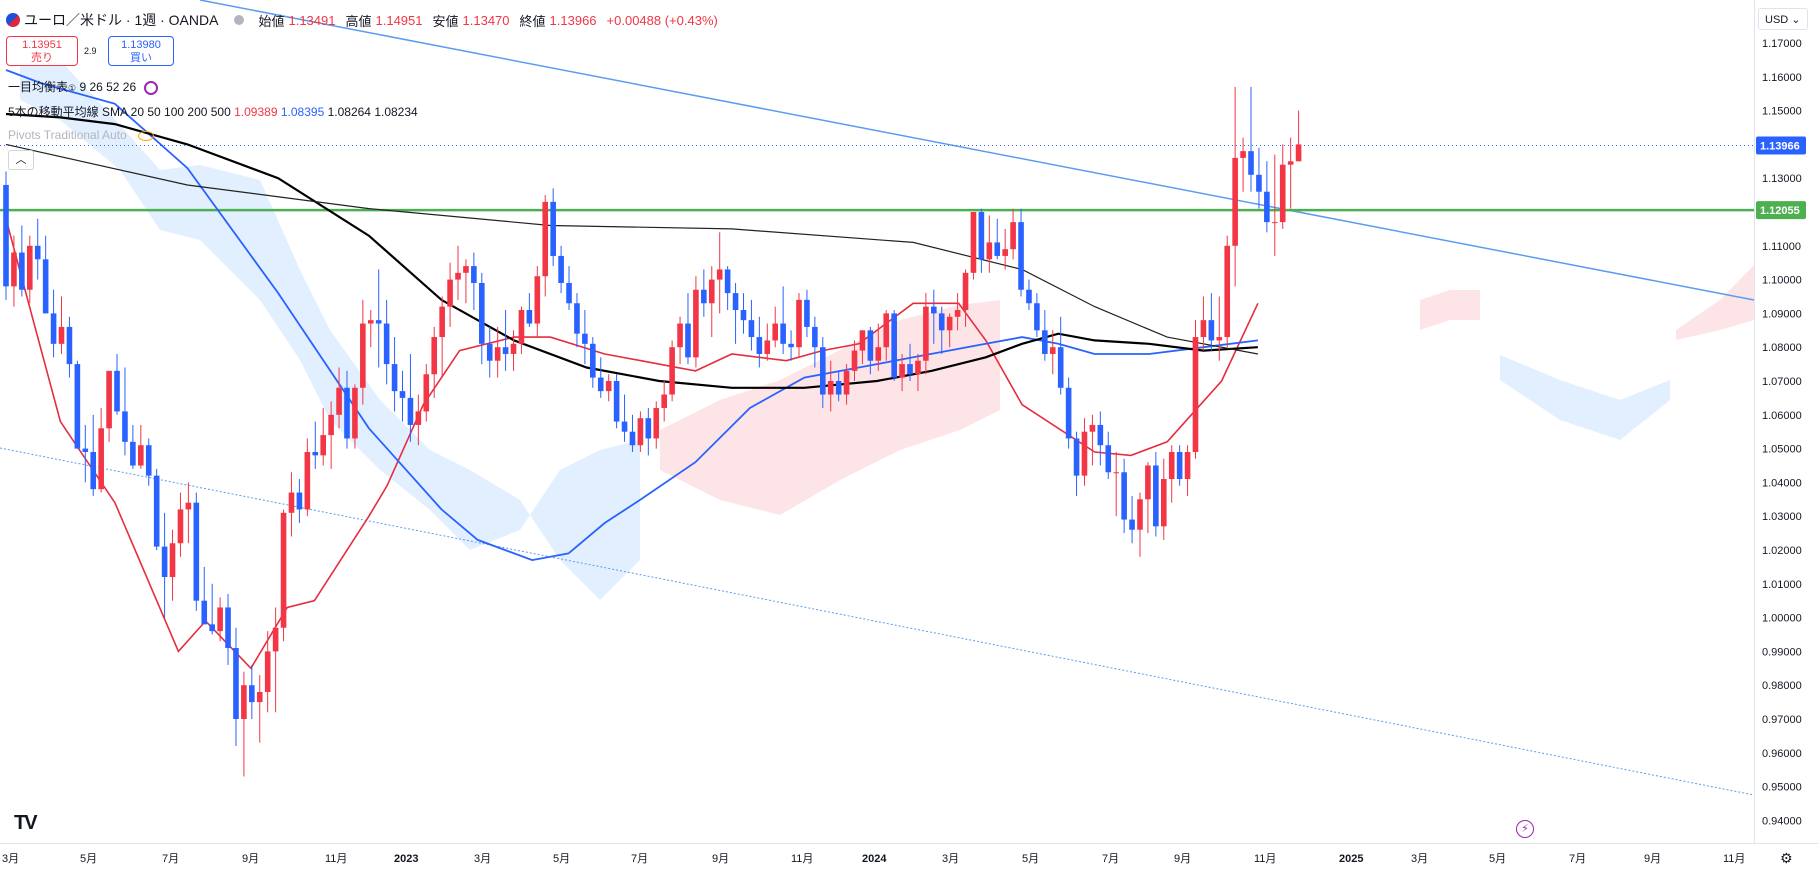 The height and width of the screenshot is (873, 1818). Describe the element at coordinates (83, 86) in the screenshot. I see `ichimoku-legend: 一目均衡表① 9 26 52 26` at that location.